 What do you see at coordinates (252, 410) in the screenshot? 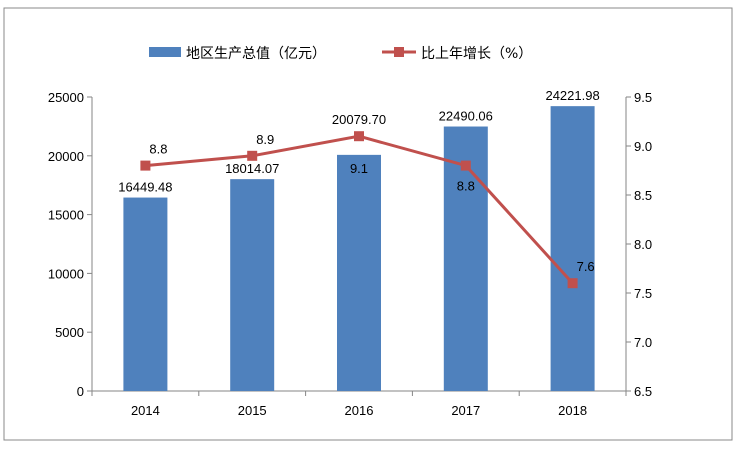
I see `x-tick-label: 2015` at bounding box center [252, 410].